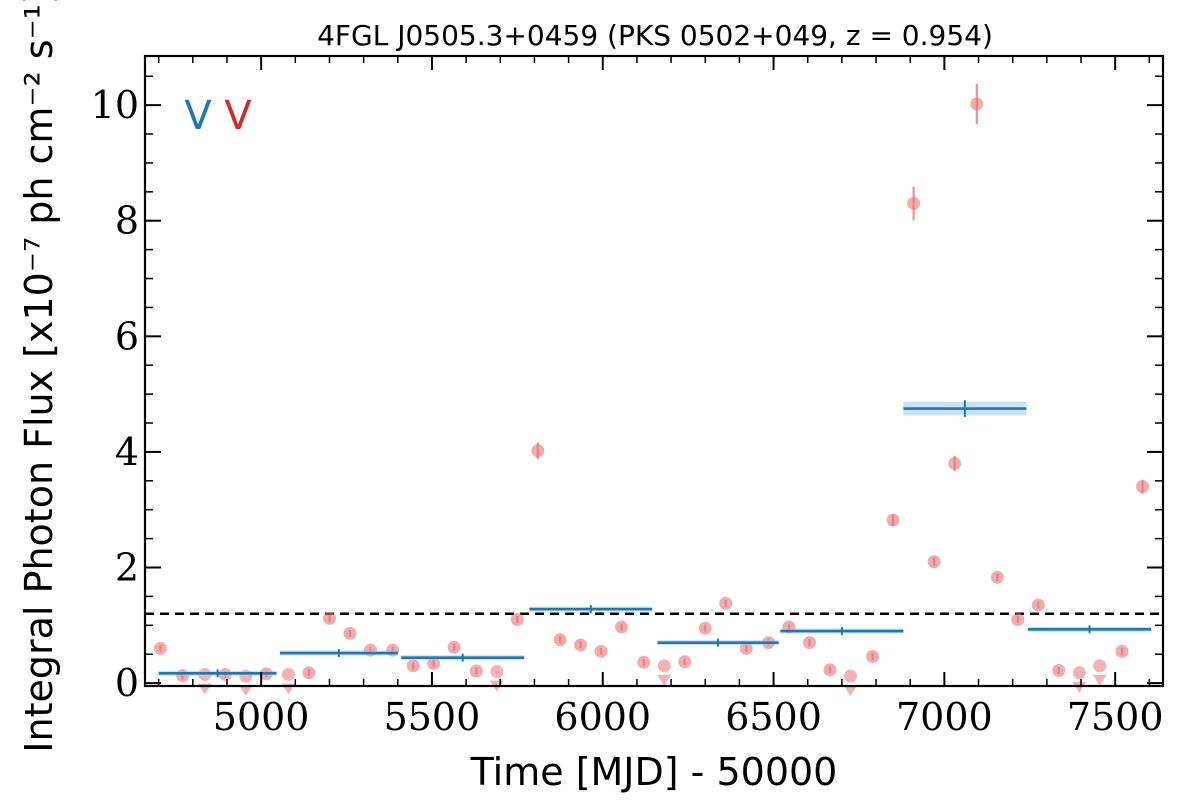  I want to click on x-tick-label: 5000, so click(261, 717).